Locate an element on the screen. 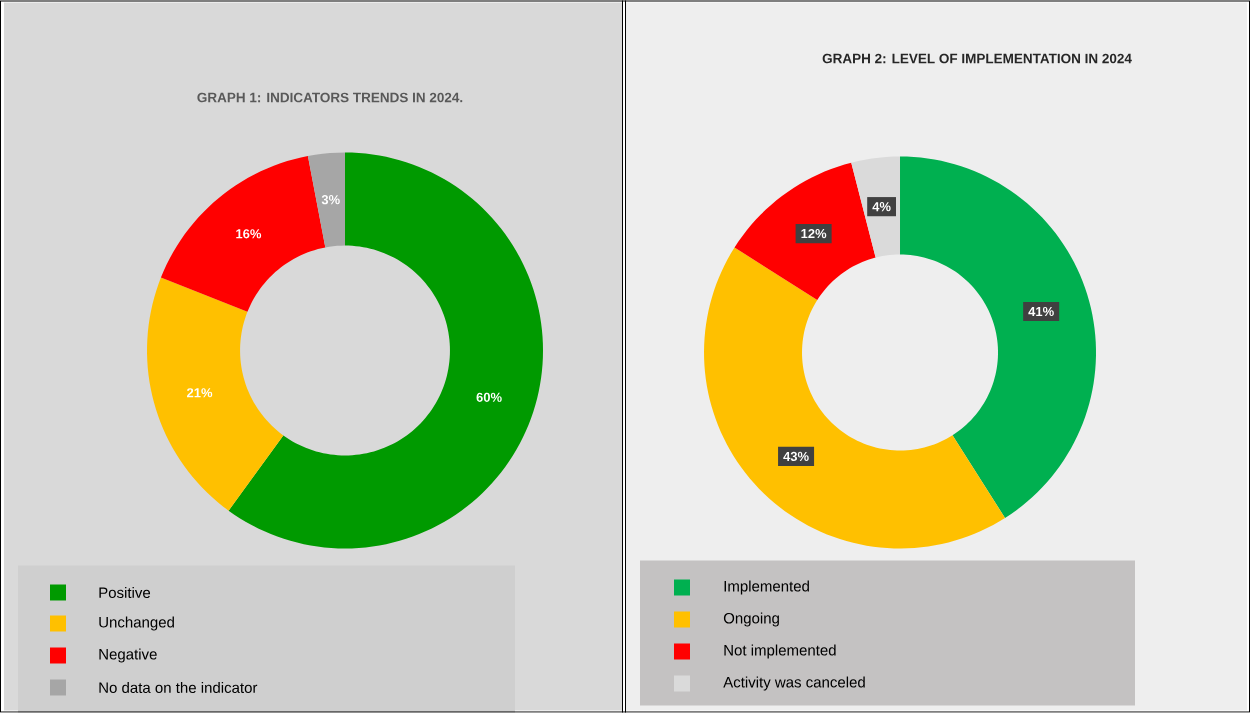  data-label: 12% is located at coordinates (814, 233).